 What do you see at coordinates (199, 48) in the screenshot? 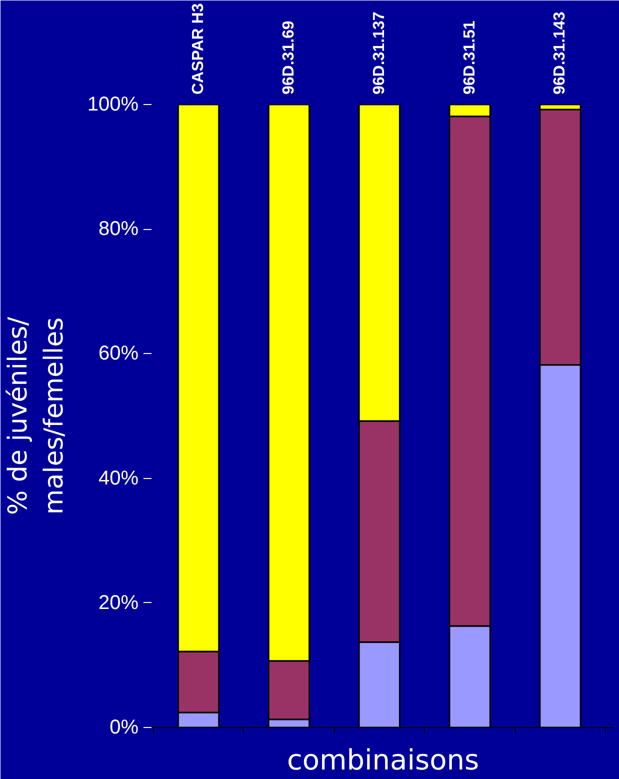
I see `x-tick-label: CASPAR H3` at bounding box center [199, 48].